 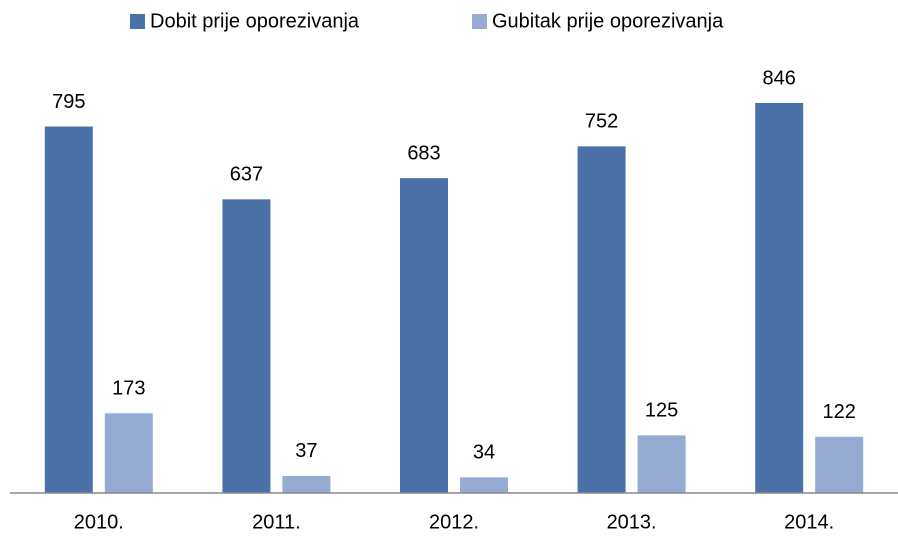 What do you see at coordinates (306, 451) in the screenshot?
I see `data-label: 37` at bounding box center [306, 451].